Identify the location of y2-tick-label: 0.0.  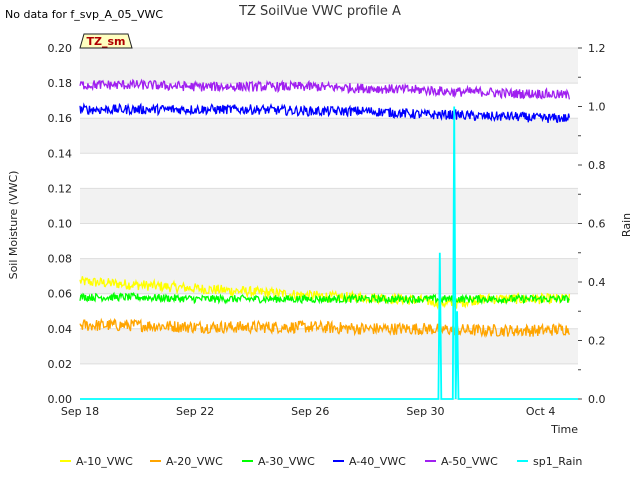
(597, 399).